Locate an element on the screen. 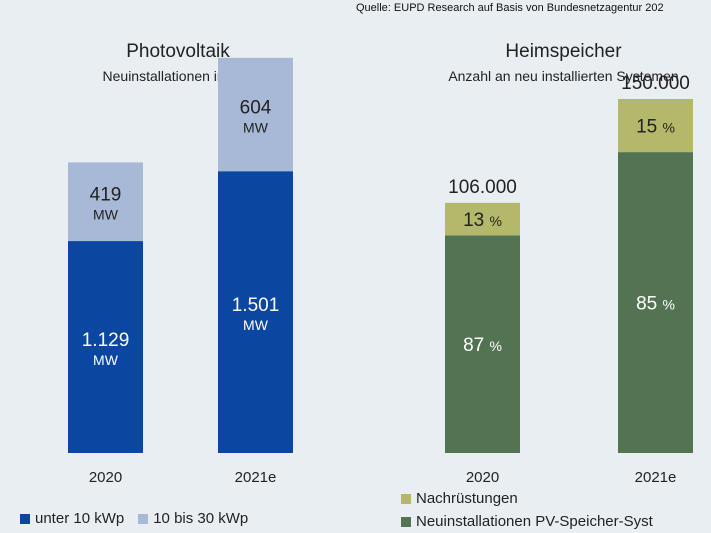  pv-bar-large-2021e is located at coordinates (255, 114).